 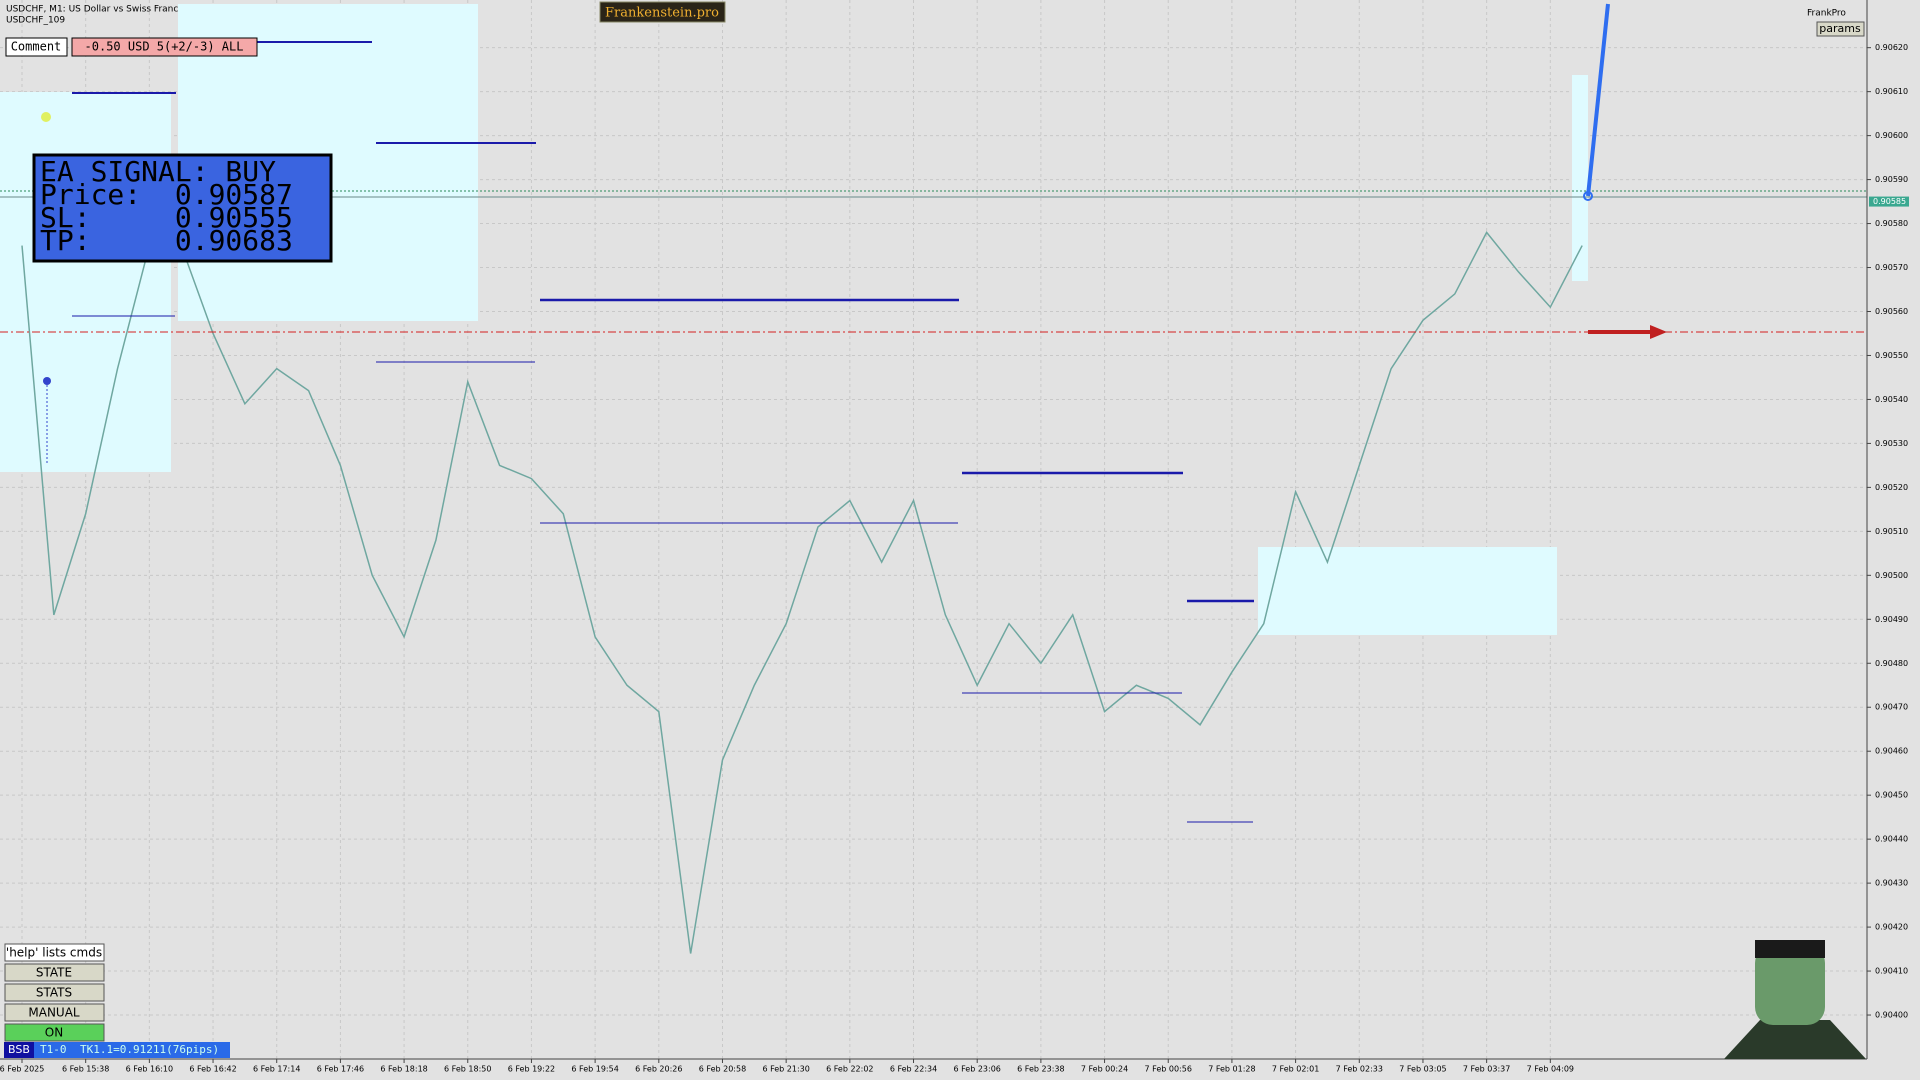 I want to click on comment-value-box, so click(x=164, y=47).